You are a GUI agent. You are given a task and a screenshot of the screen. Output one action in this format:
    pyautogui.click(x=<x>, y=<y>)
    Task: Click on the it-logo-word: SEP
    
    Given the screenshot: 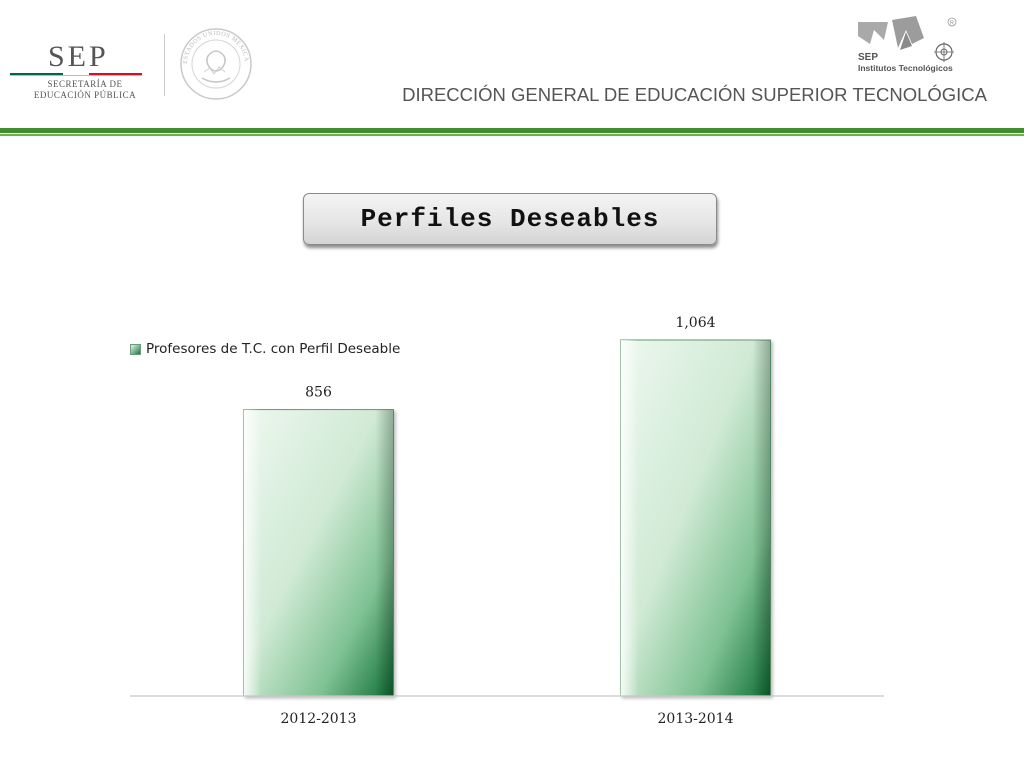 What is the action you would take?
    pyautogui.click(x=868, y=57)
    